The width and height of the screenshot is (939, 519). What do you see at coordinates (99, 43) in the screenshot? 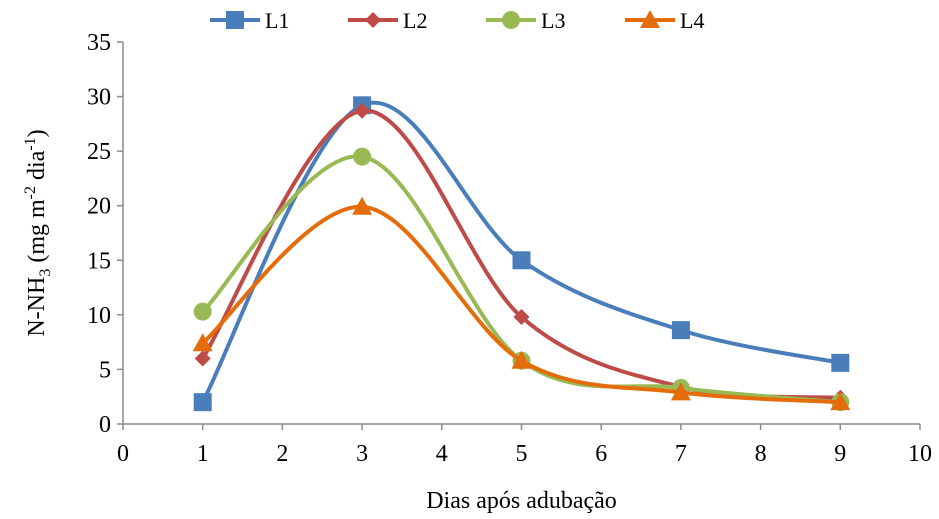
I see `y-tick-label: 35` at bounding box center [99, 43].